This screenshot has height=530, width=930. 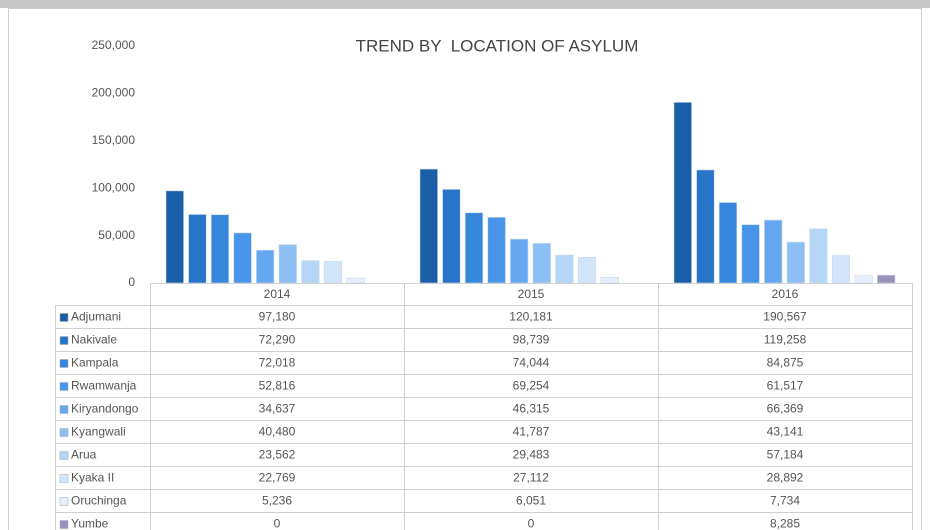 I want to click on legend-label: Adjumani, so click(x=96, y=317).